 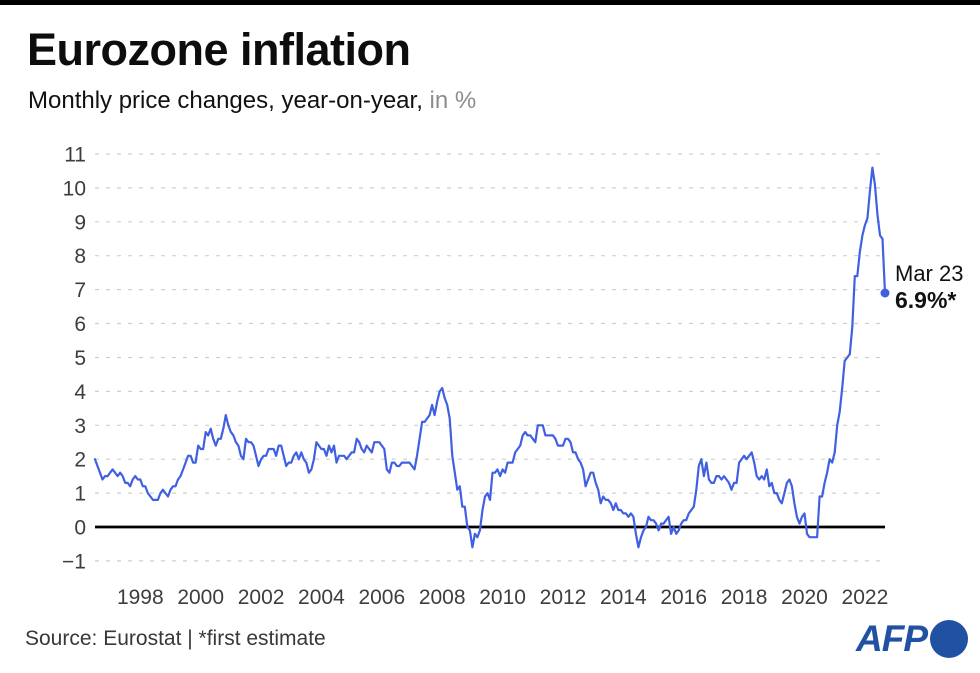 I want to click on annotation-date: Mar 23, so click(x=929, y=273).